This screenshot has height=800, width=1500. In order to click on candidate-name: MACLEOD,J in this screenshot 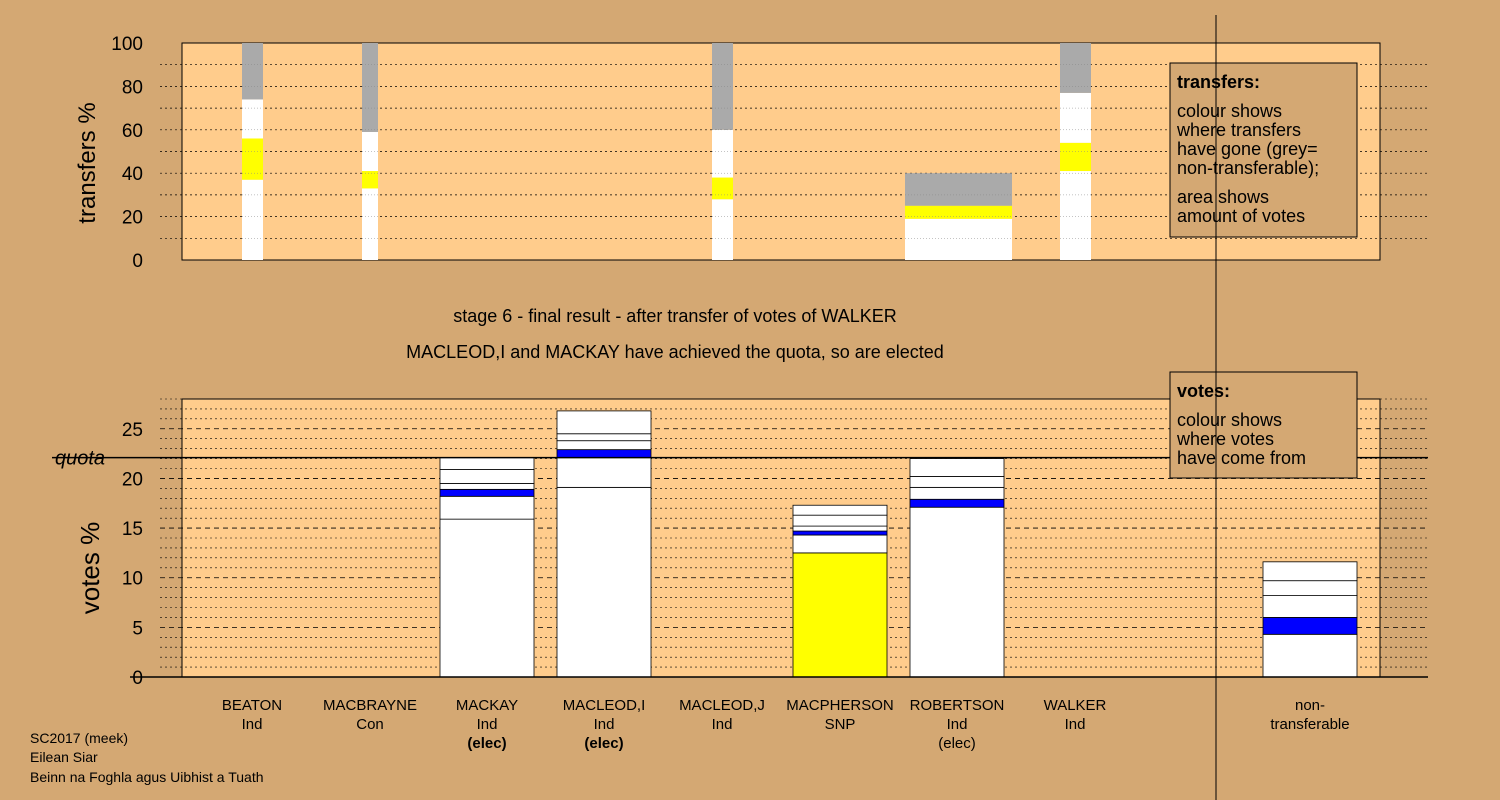, I will do `click(722, 705)`.